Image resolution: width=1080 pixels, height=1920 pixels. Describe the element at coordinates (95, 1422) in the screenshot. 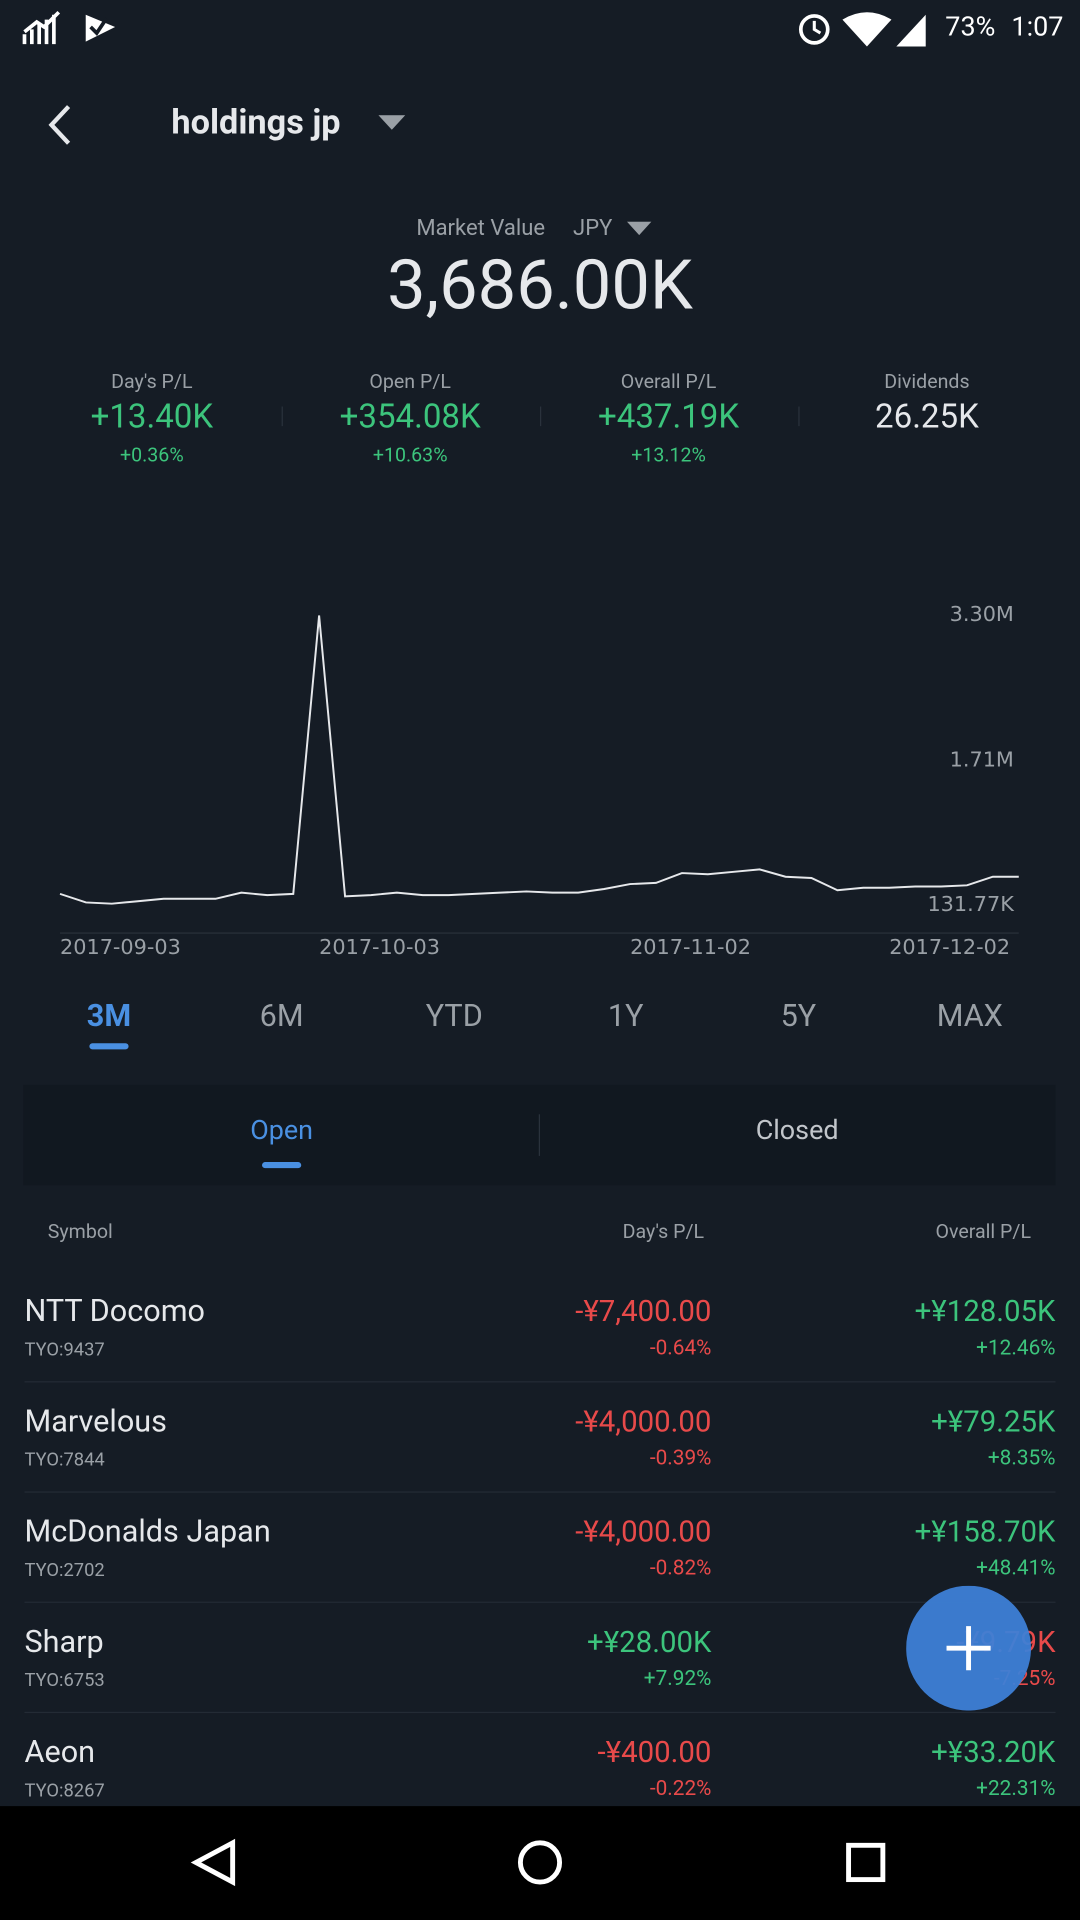

I see `holding-name: Marvelous` at that location.